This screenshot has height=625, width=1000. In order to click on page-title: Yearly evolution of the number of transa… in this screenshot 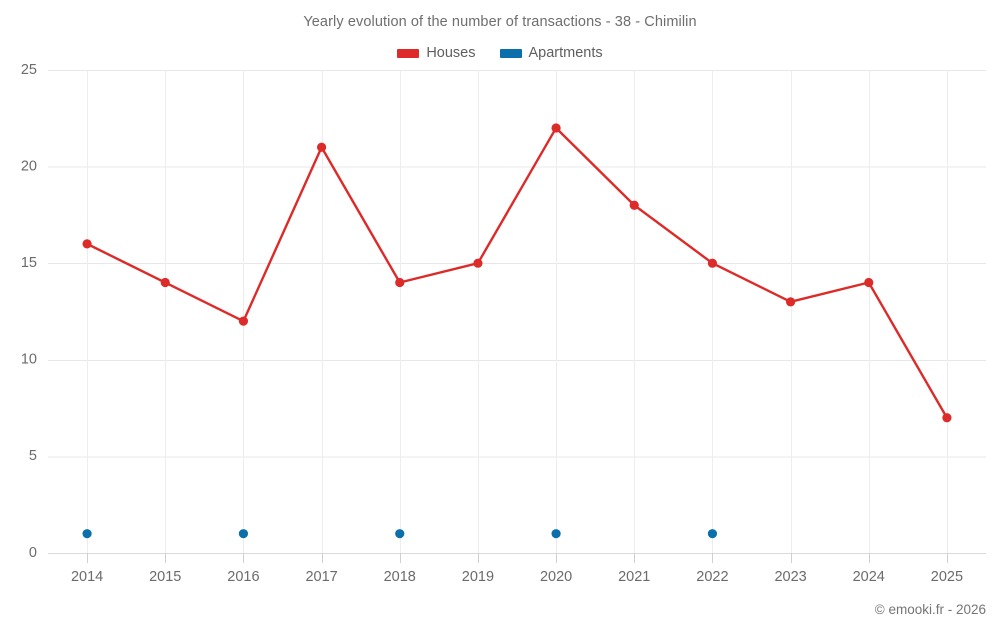, I will do `click(500, 22)`.